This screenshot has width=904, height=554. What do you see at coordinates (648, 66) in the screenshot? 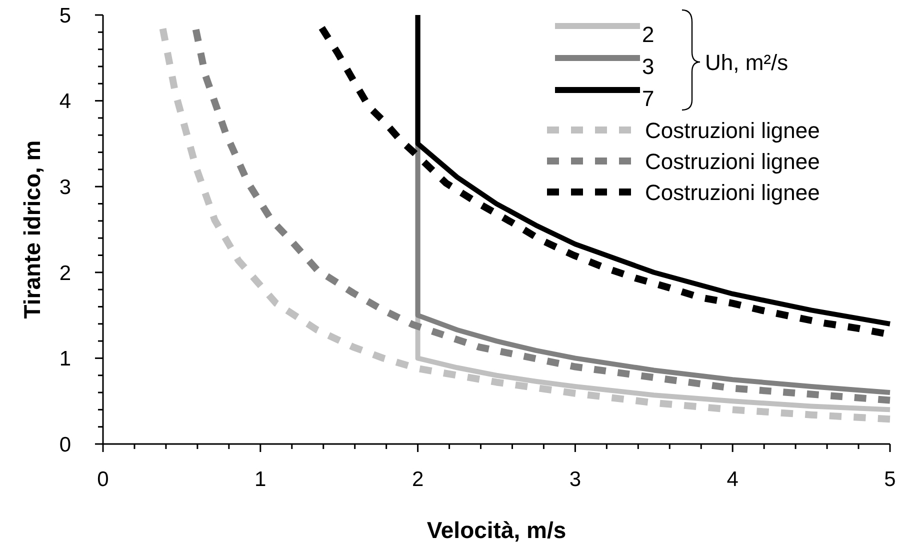
I see `legend-label: 3` at bounding box center [648, 66].